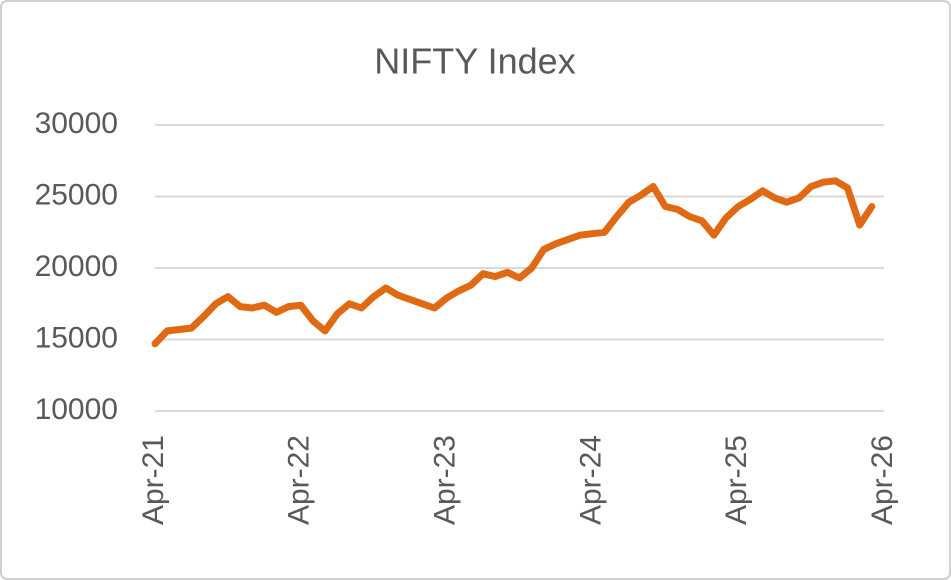 The height and width of the screenshot is (580, 951). I want to click on x-tick-label: Apr-23, so click(445, 480).